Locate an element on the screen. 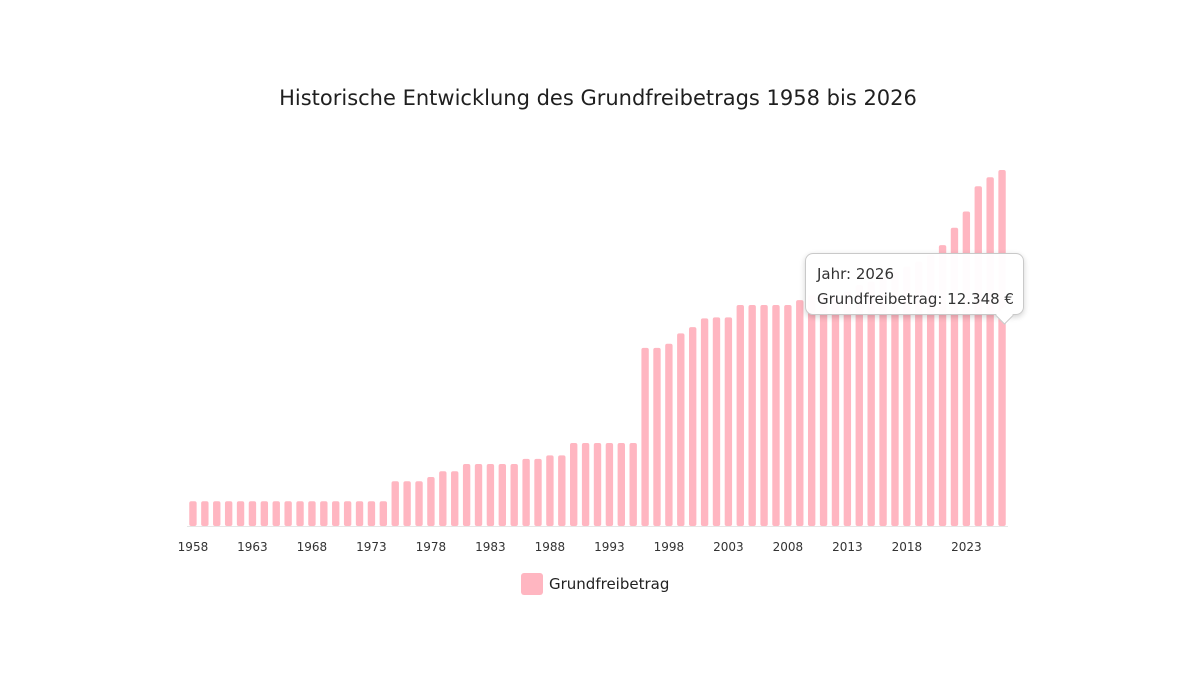 This screenshot has width=1200, height=675. bar-1969 is located at coordinates (324, 513).